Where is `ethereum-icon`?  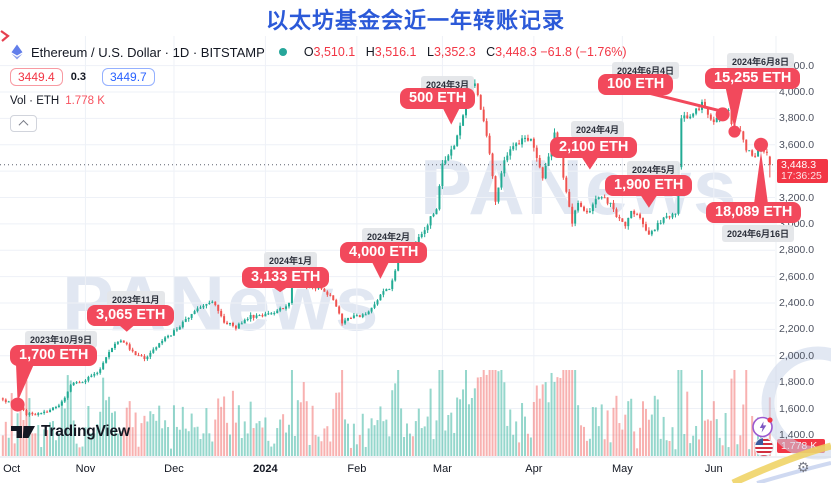 ethereum-icon is located at coordinates (17, 52).